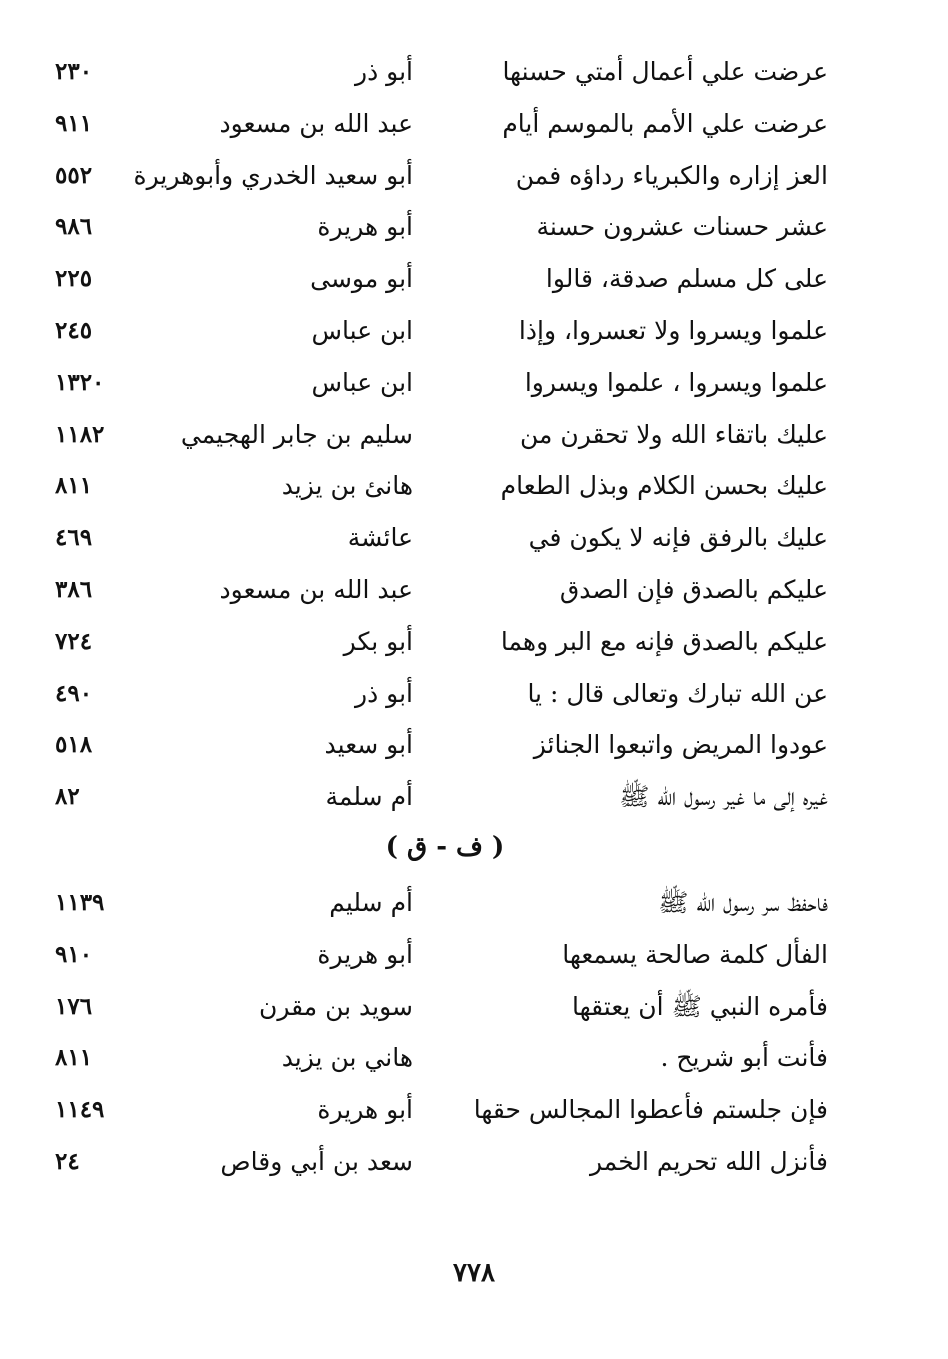 The height and width of the screenshot is (1359, 948). Describe the element at coordinates (74, 175) in the screenshot. I see `hadith-number: ٥٥٢` at that location.